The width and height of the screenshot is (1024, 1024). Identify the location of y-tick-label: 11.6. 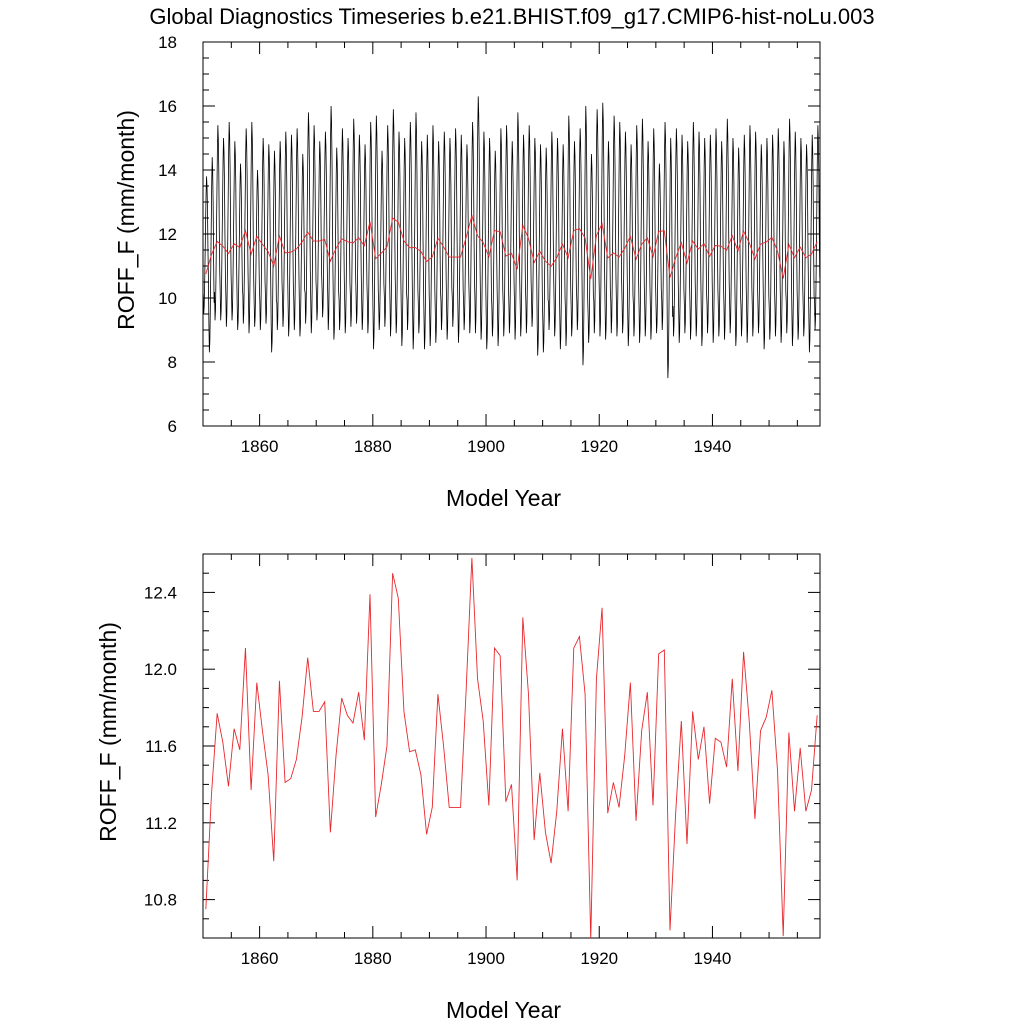
(161, 746).